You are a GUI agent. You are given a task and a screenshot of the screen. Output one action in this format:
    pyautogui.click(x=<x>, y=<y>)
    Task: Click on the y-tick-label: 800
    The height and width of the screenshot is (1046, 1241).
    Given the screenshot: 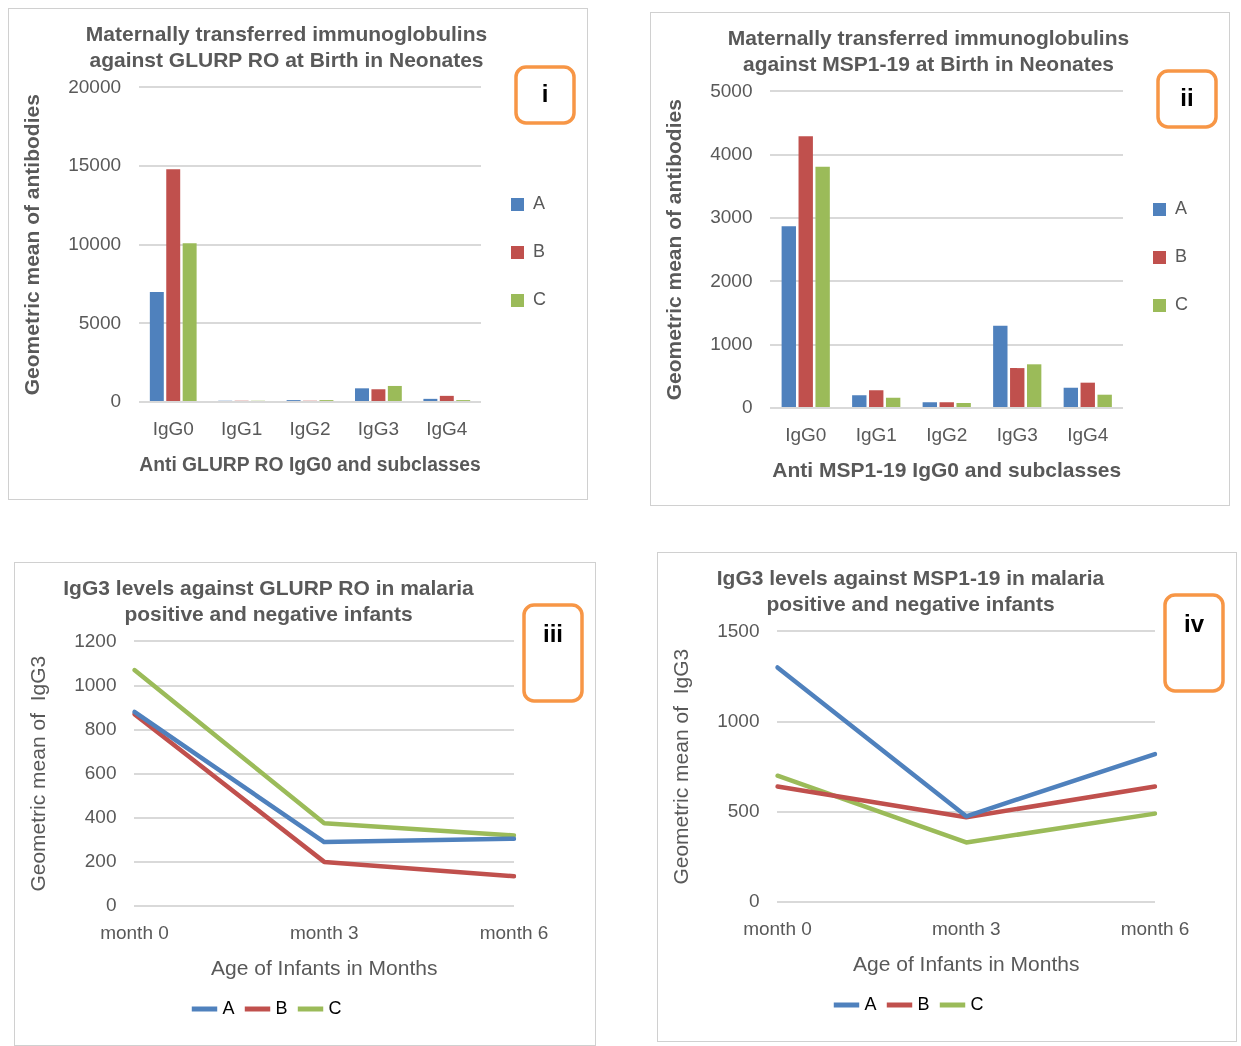 What is the action you would take?
    pyautogui.click(x=100, y=728)
    